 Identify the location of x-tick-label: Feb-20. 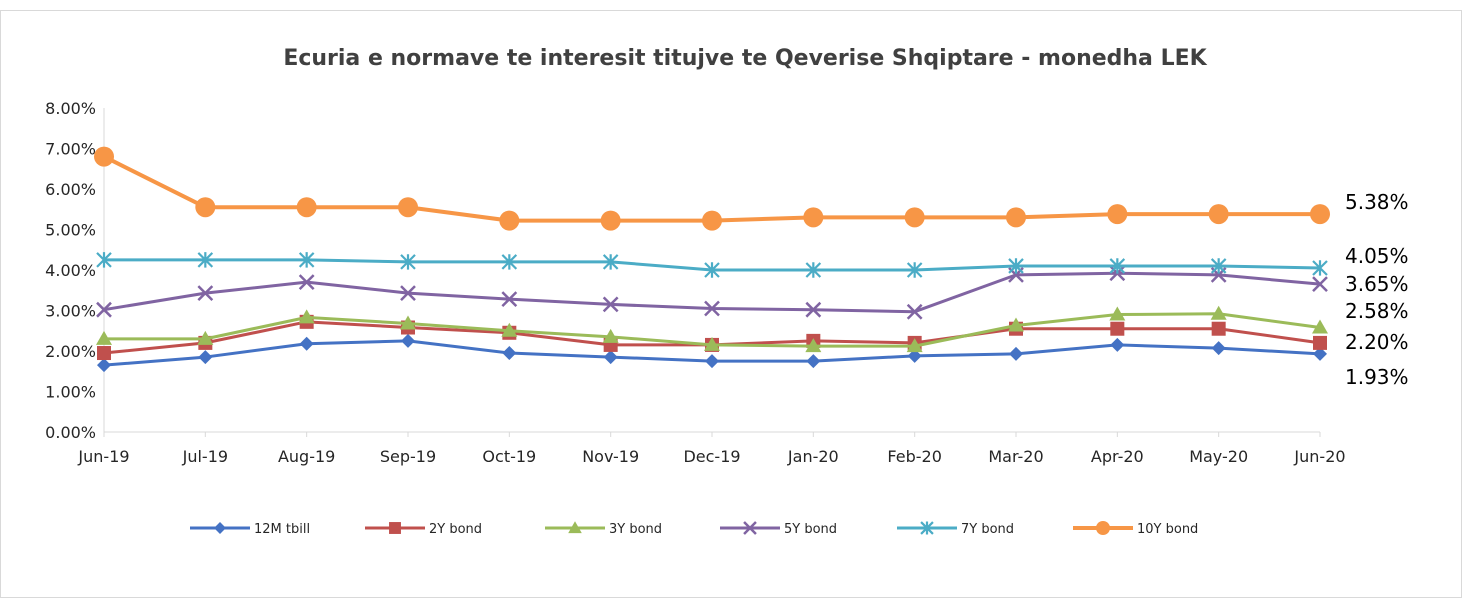
(914, 456).